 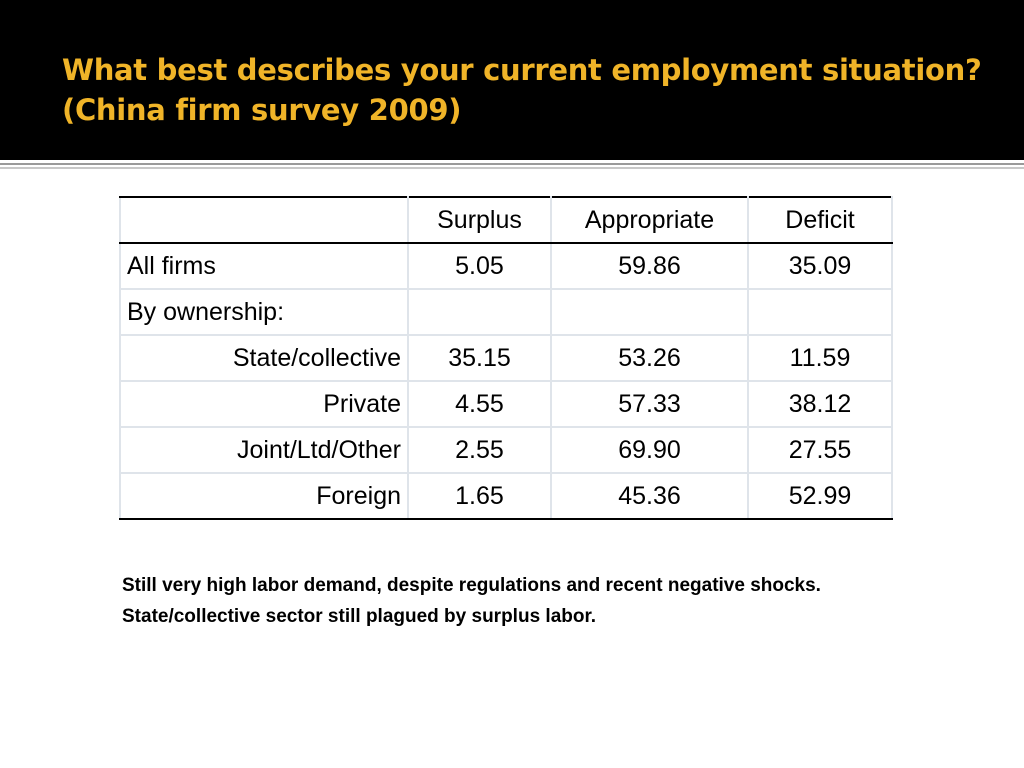 I want to click on cell-appropriate: 69.90, so click(x=649, y=450).